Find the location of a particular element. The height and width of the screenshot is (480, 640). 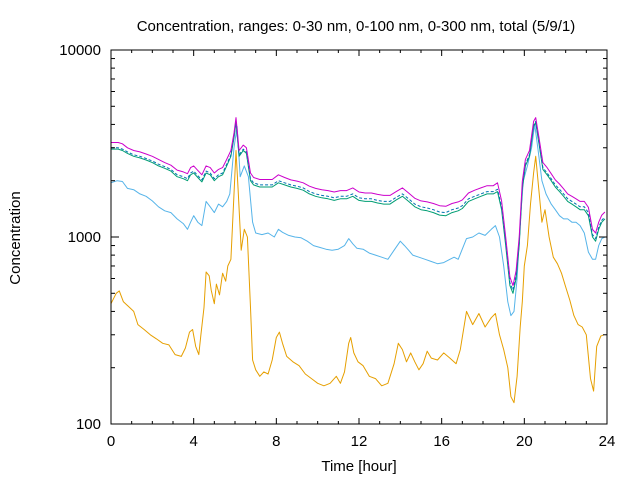

y-tick-label: 10000 is located at coordinates (80, 50).